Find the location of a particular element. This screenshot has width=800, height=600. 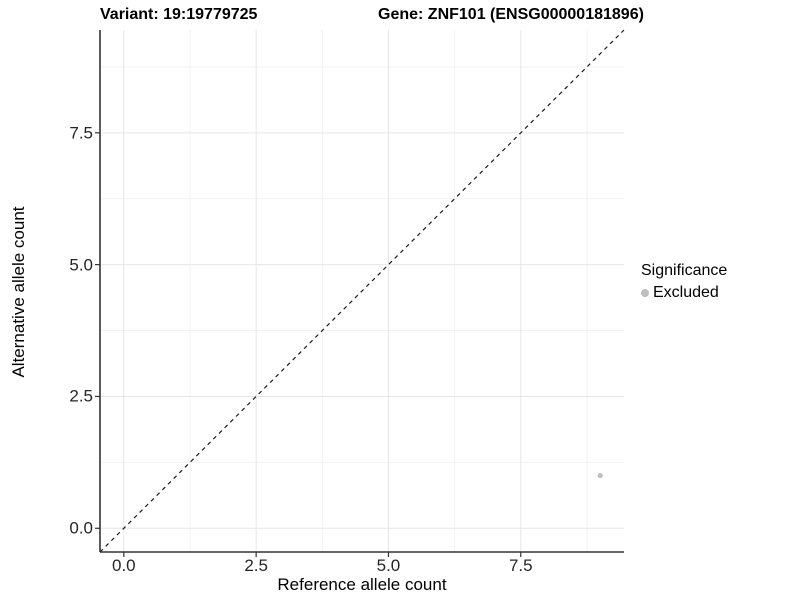

legend-entry-excluded: Excluded is located at coordinates (684, 293).